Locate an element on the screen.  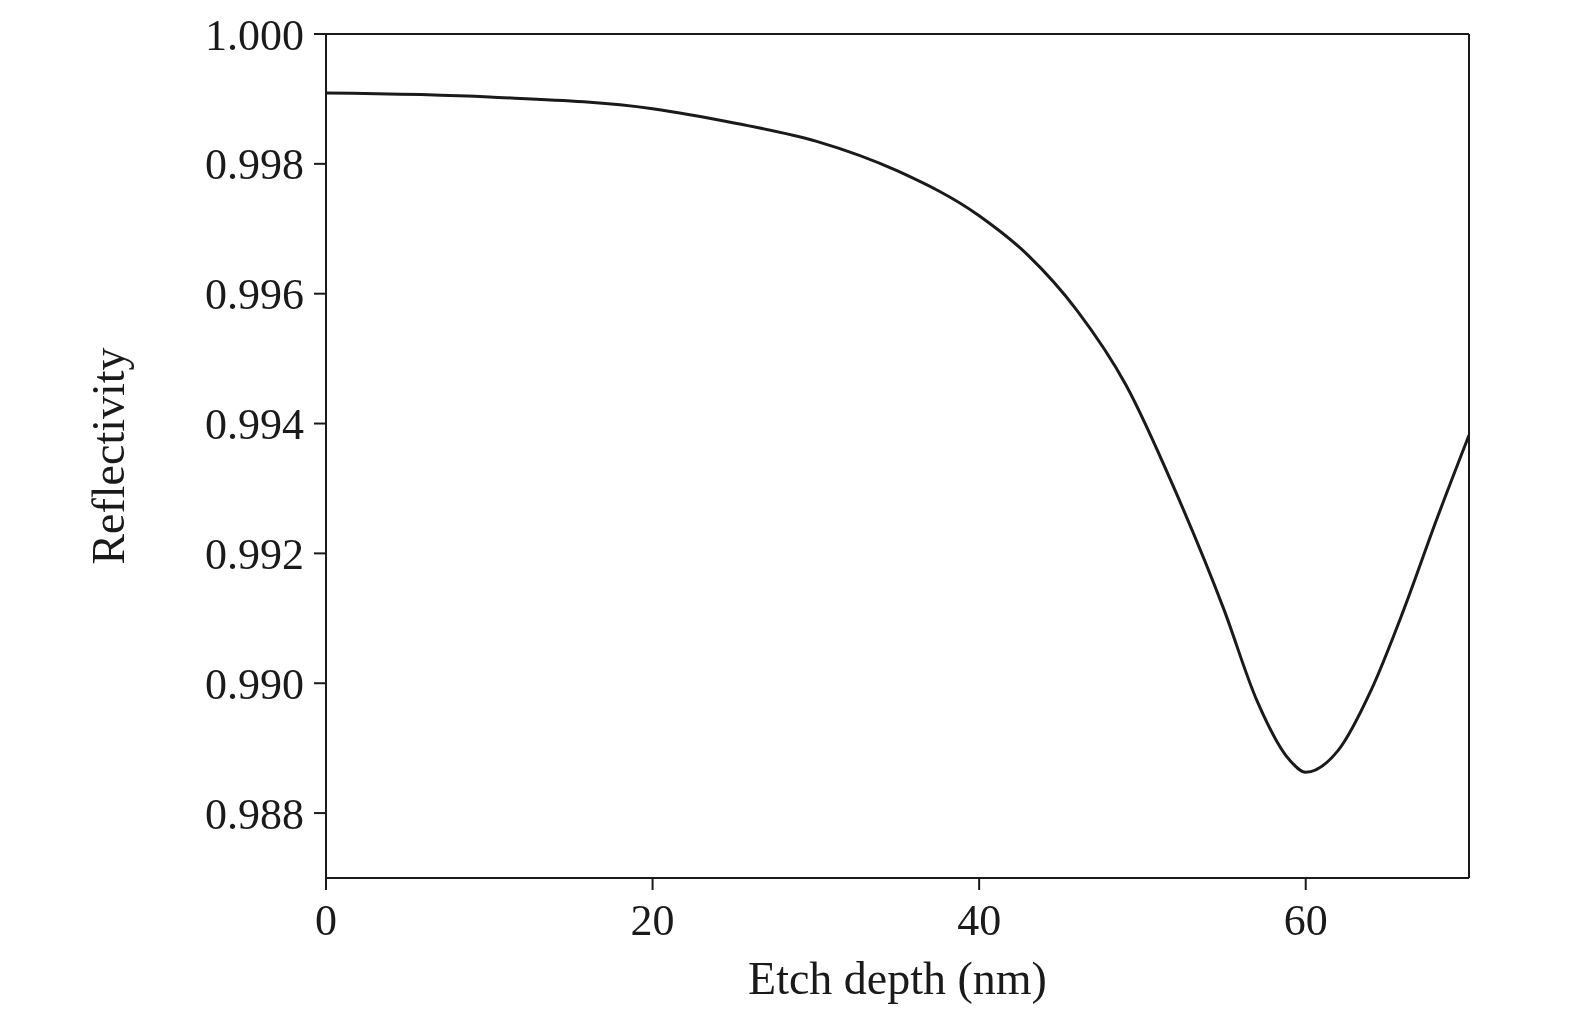
y-tick-label: 0.990 is located at coordinates (254, 684).